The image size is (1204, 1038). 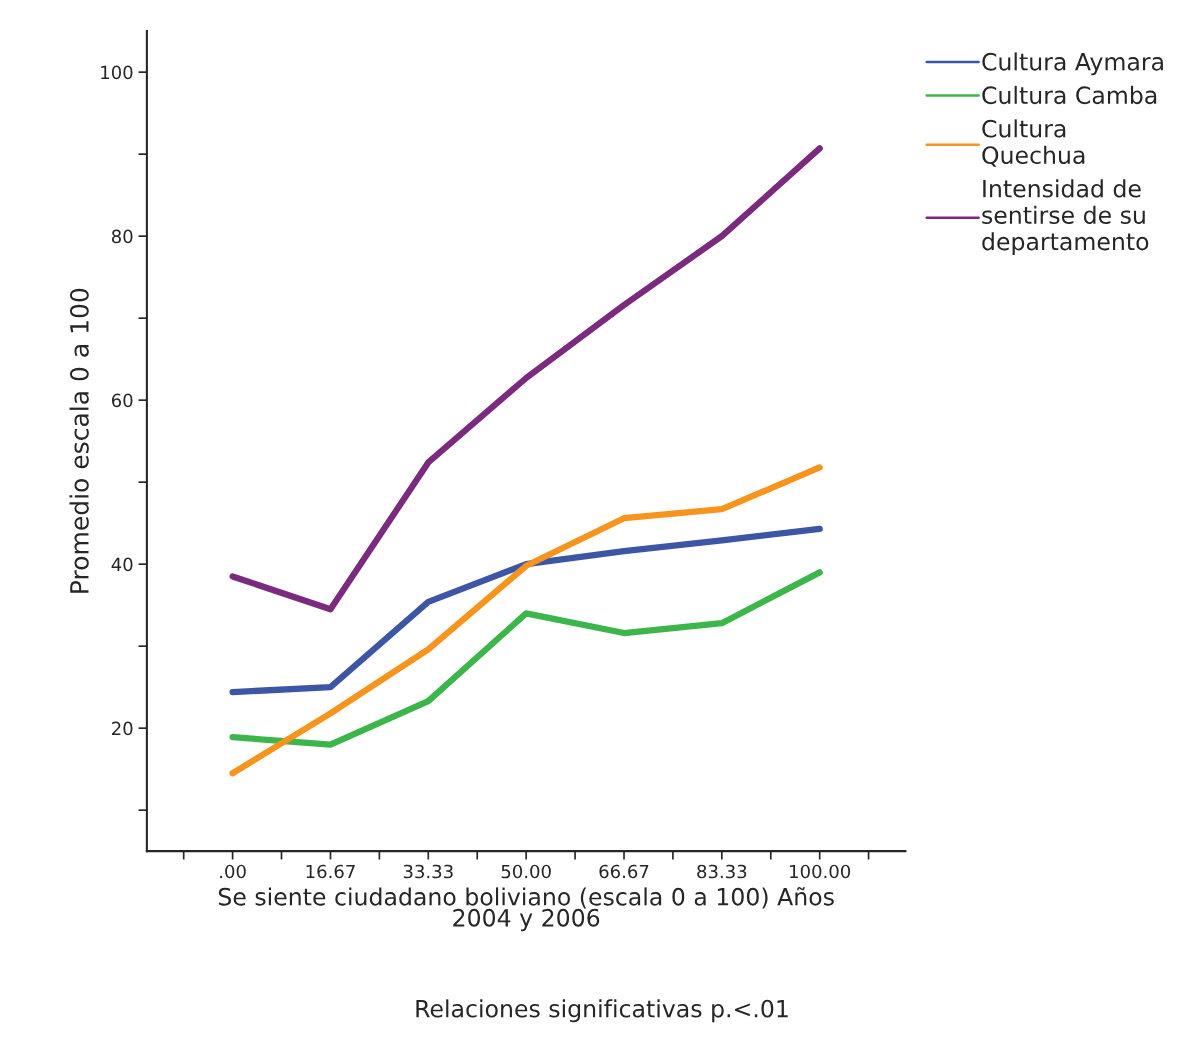 What do you see at coordinates (526, 909) in the screenshot?
I see `x-axis-title: Se siente ciudadano boliviano (escala 0 a 100) Años 2004 y 2006` at bounding box center [526, 909].